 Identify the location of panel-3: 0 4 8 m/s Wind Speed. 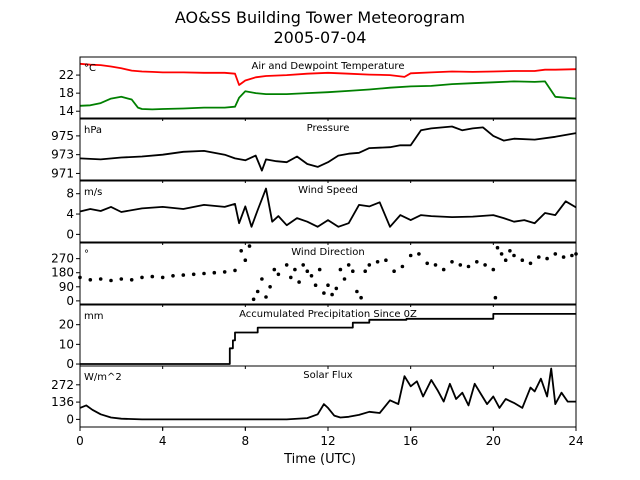
(321, 212).